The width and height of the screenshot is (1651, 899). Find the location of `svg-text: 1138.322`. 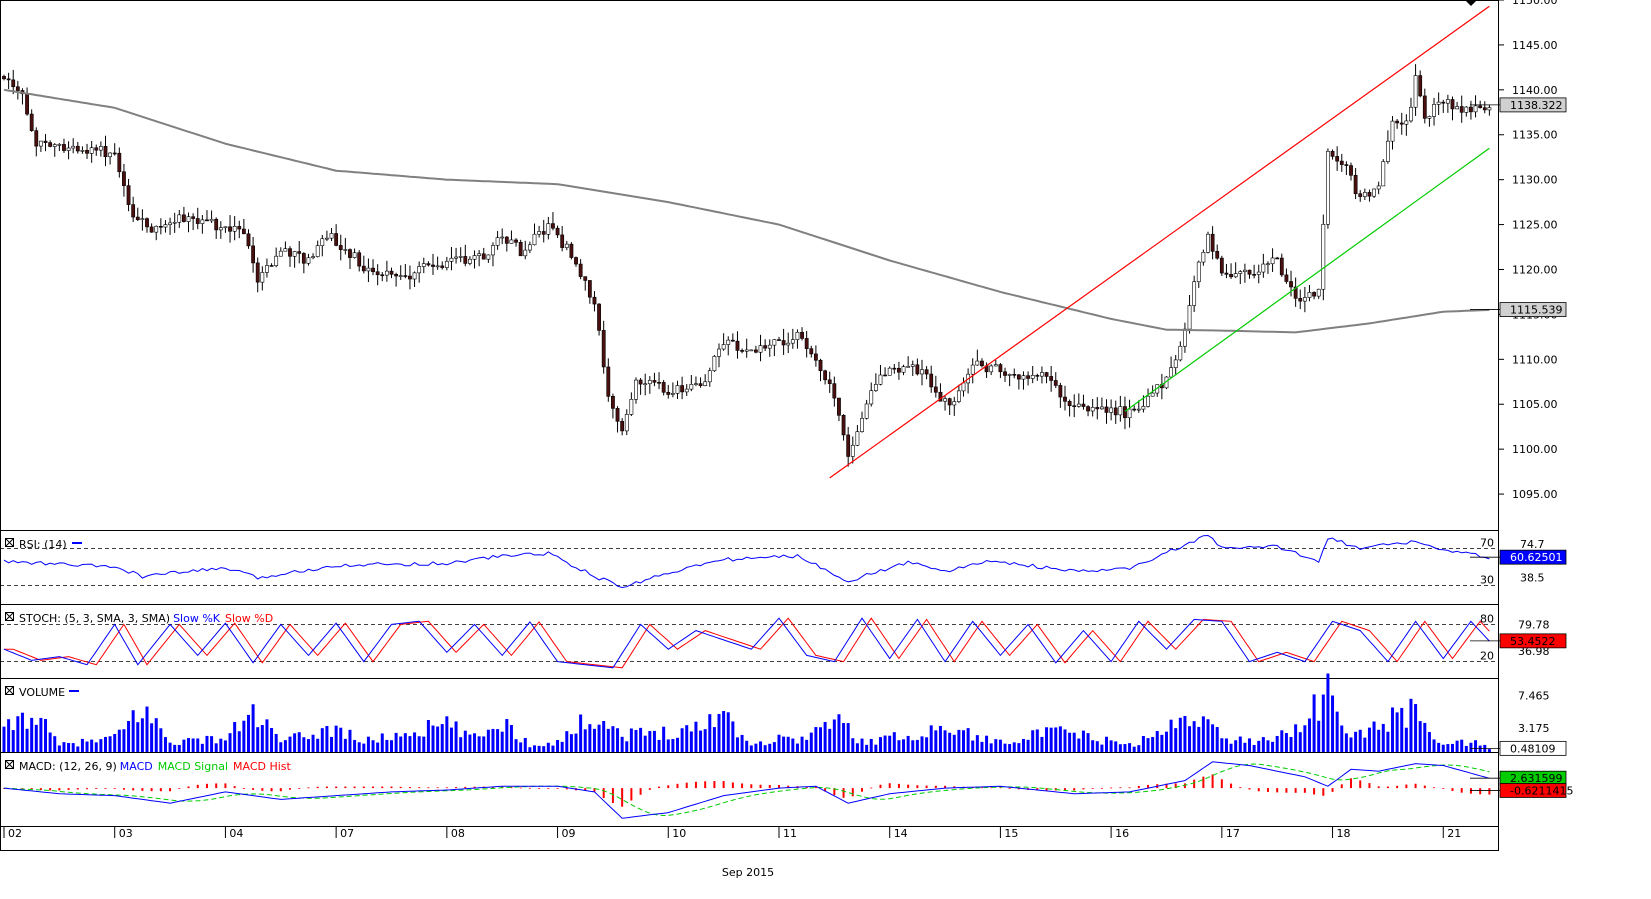

svg-text: 1138.322 is located at coordinates (1536, 105).